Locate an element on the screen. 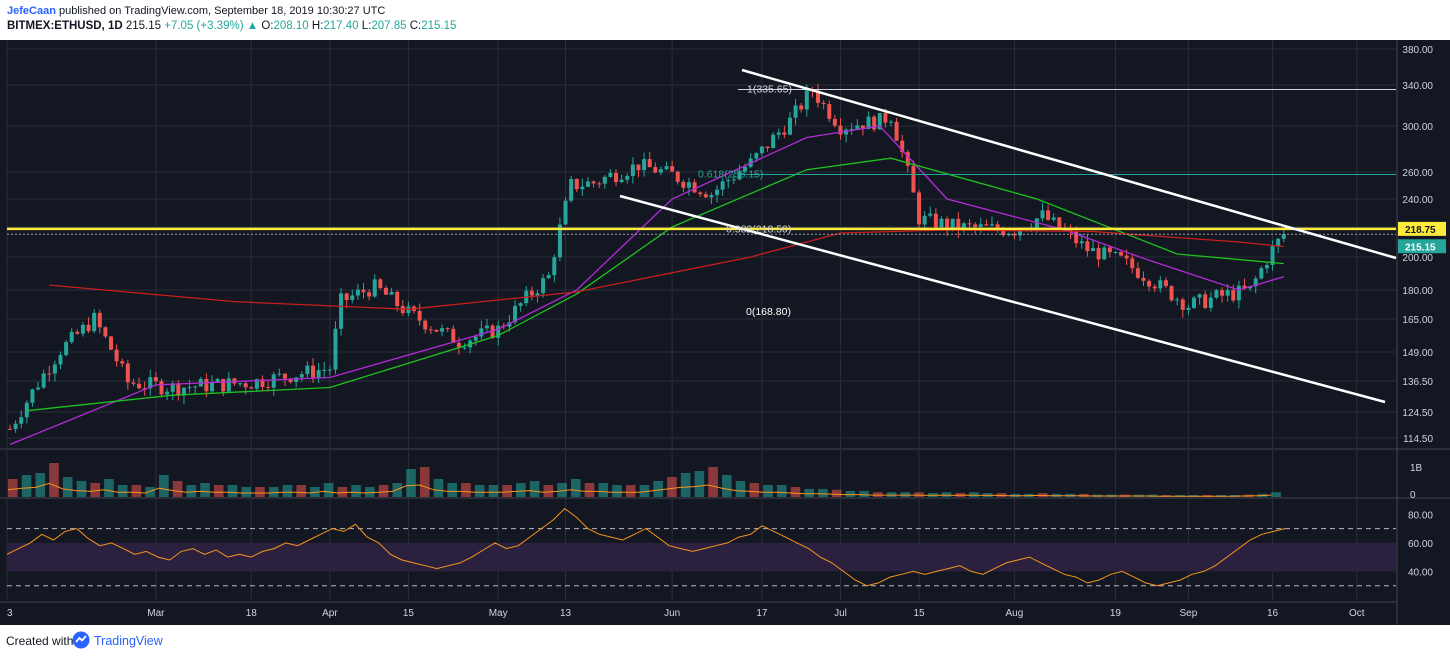 The width and height of the screenshot is (1450, 657). rsi-tick-label: 40.00 is located at coordinates (1420, 572).